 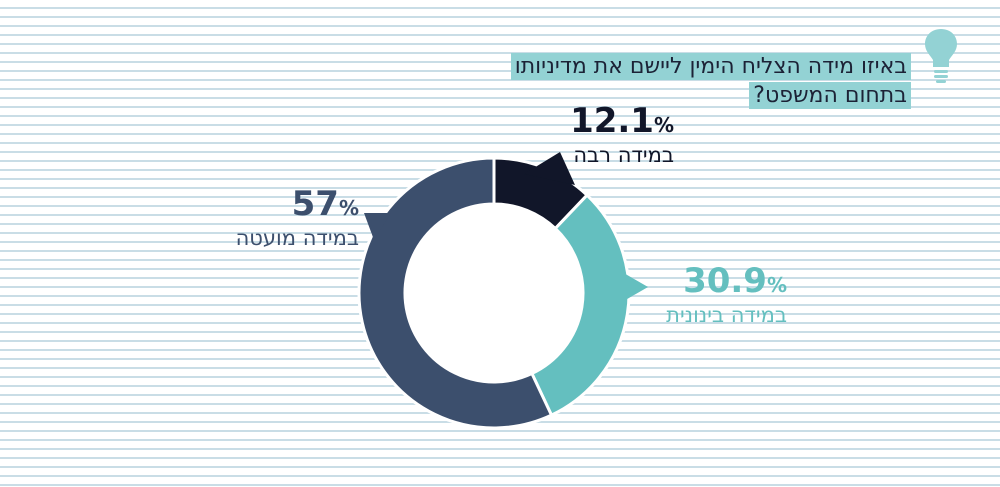 I want to click on slice-label-great: 12.1% במידה רבה, so click(x=622, y=136).